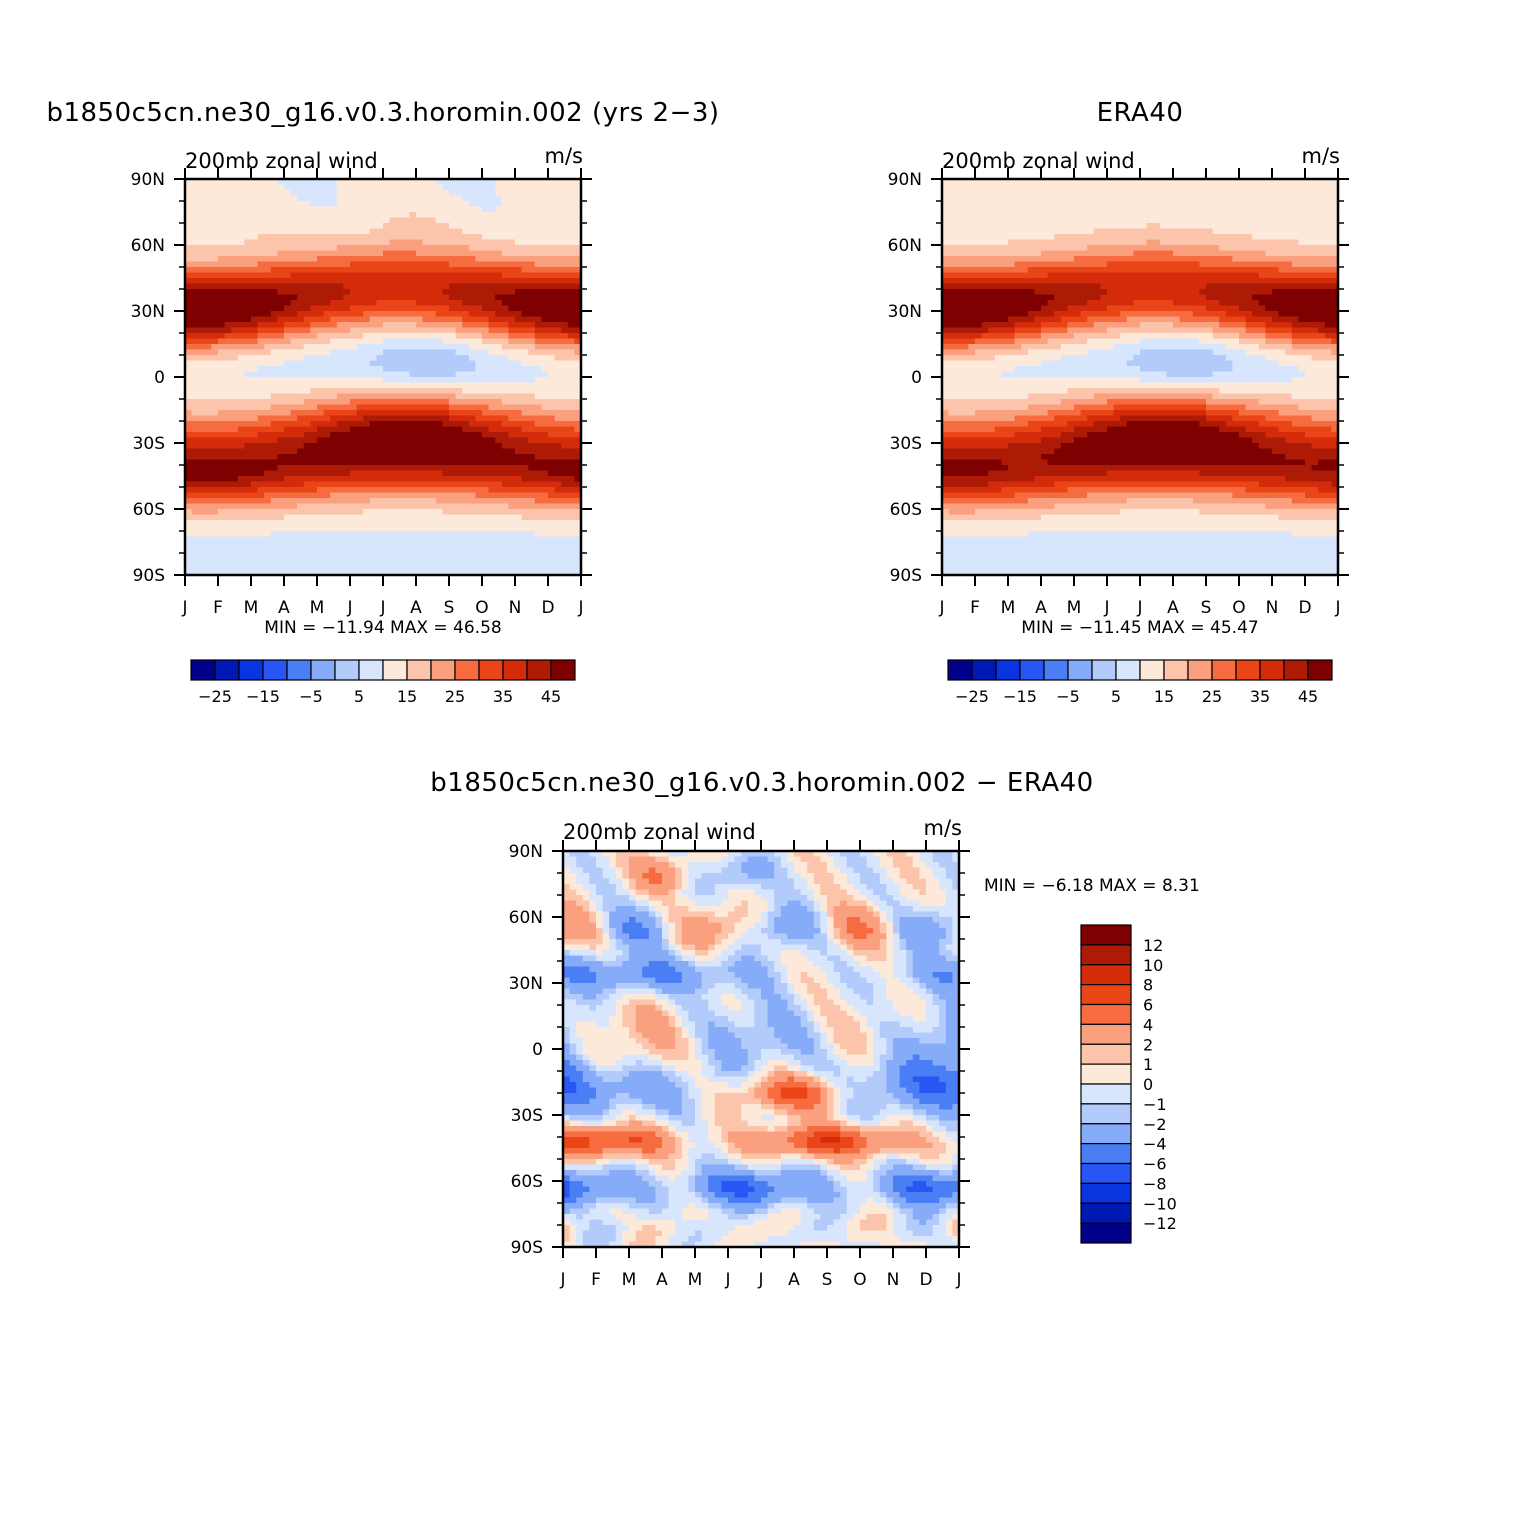  Describe the element at coordinates (149, 510) in the screenshot. I see `model-ytick-label: 60S` at that location.